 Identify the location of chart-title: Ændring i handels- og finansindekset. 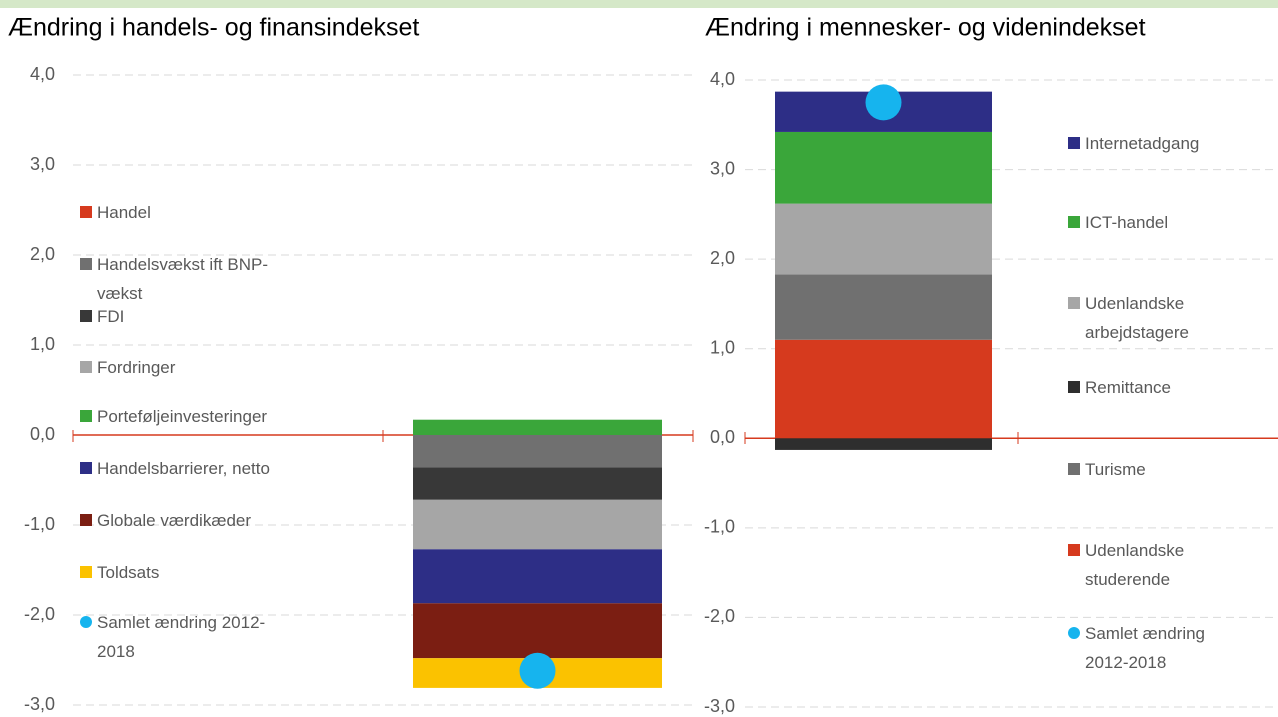
(213, 28).